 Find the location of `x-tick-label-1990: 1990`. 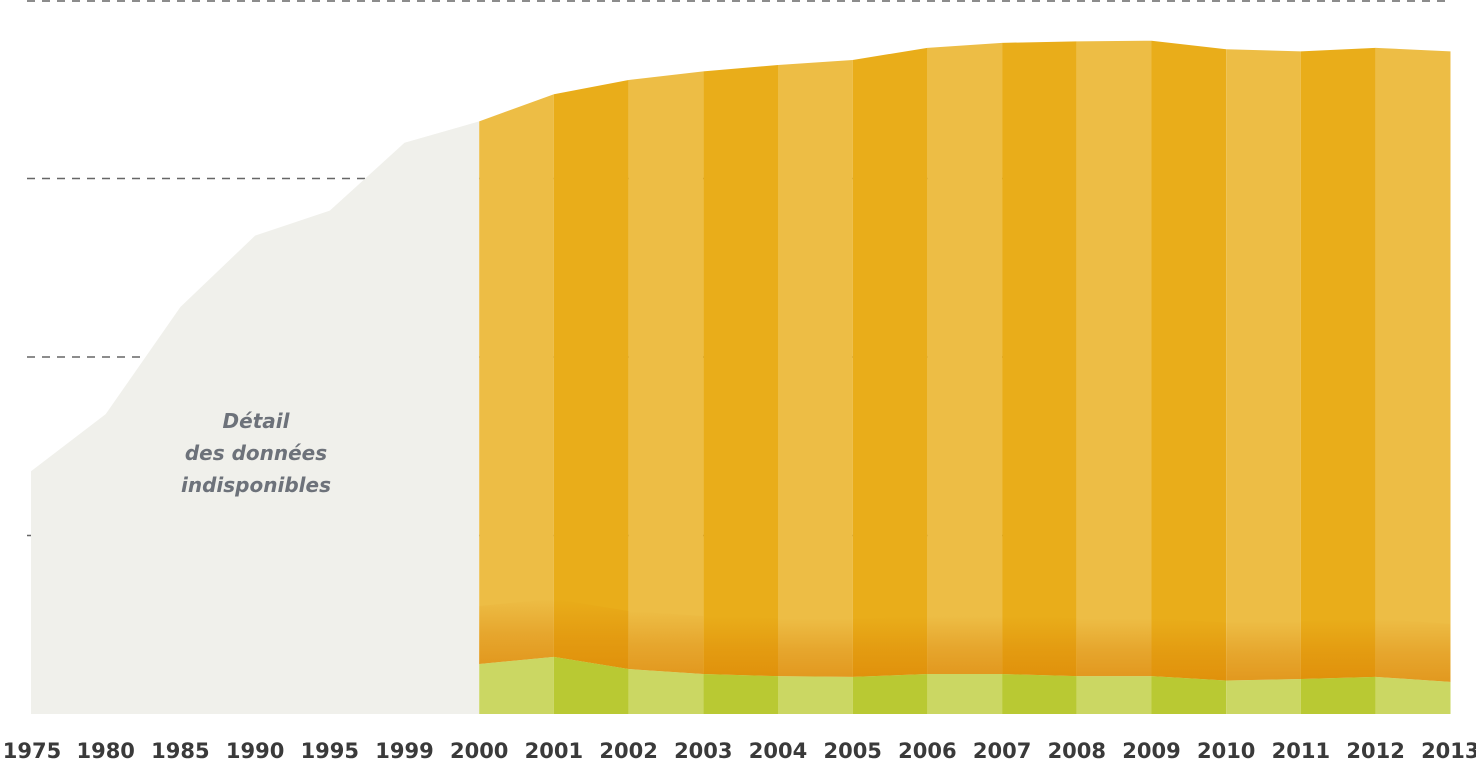

x-tick-label-1990: 1990 is located at coordinates (255, 749).